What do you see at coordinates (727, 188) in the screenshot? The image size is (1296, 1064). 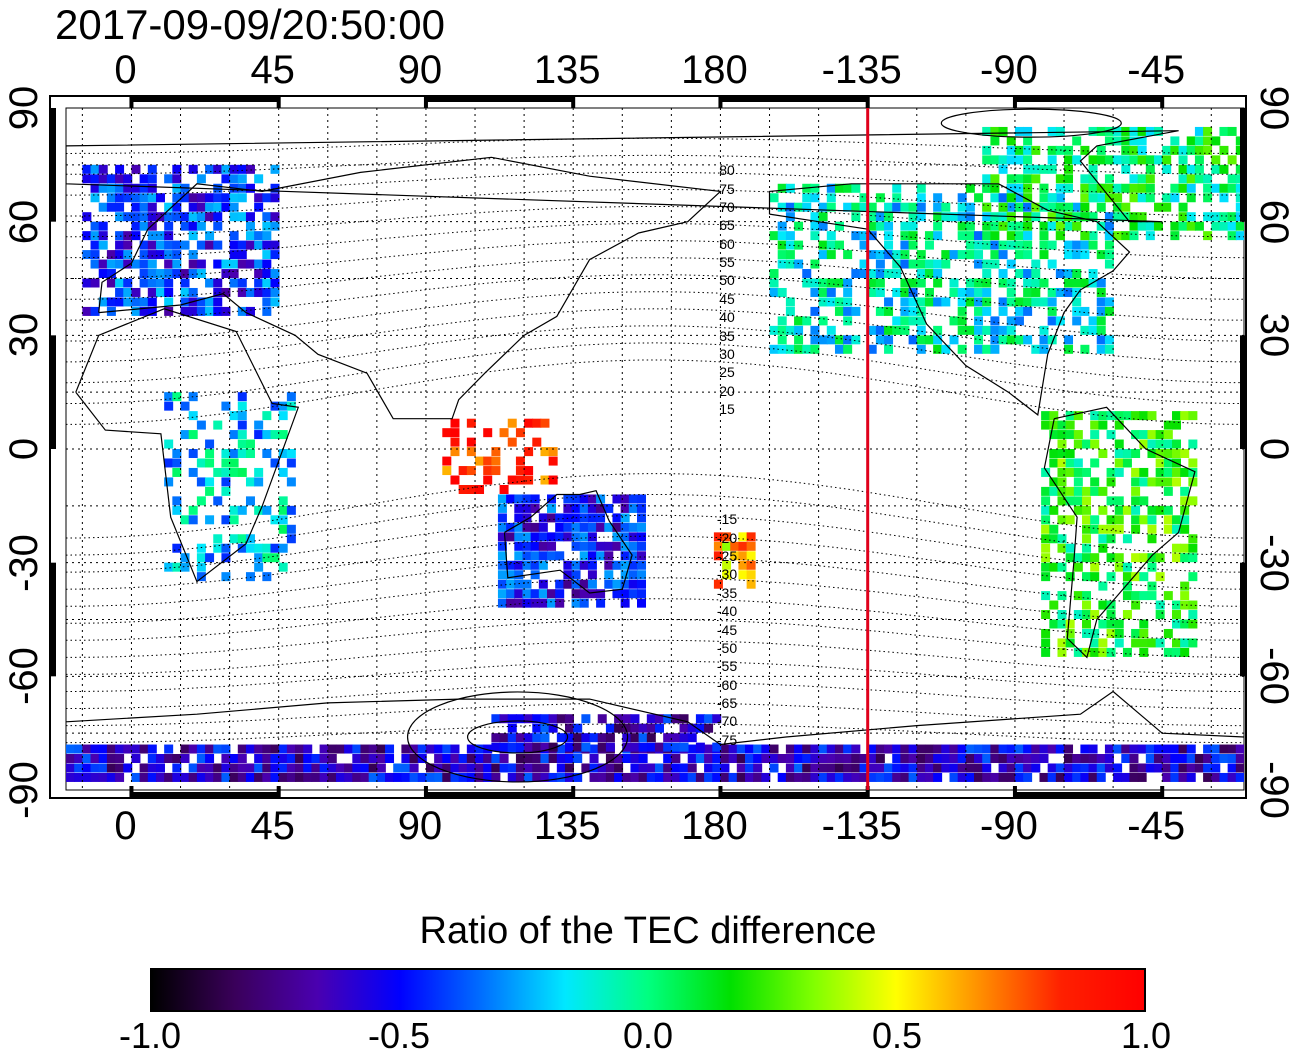 I see `contour-label: 75` at bounding box center [727, 188].